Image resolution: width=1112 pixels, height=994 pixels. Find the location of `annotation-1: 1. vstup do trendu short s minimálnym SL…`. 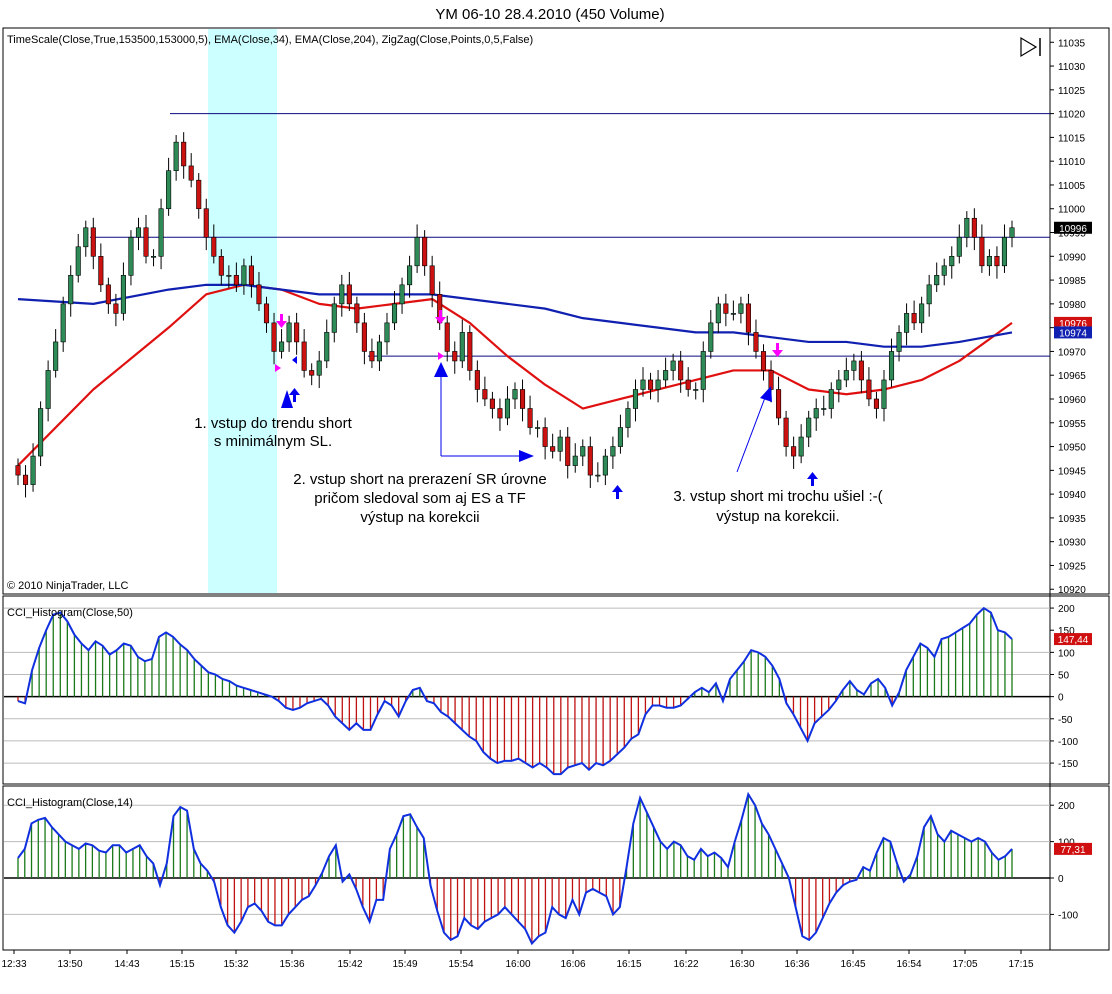

annotation-1: 1. vstup do trendu short s minimálnym SL… is located at coordinates (273, 432).